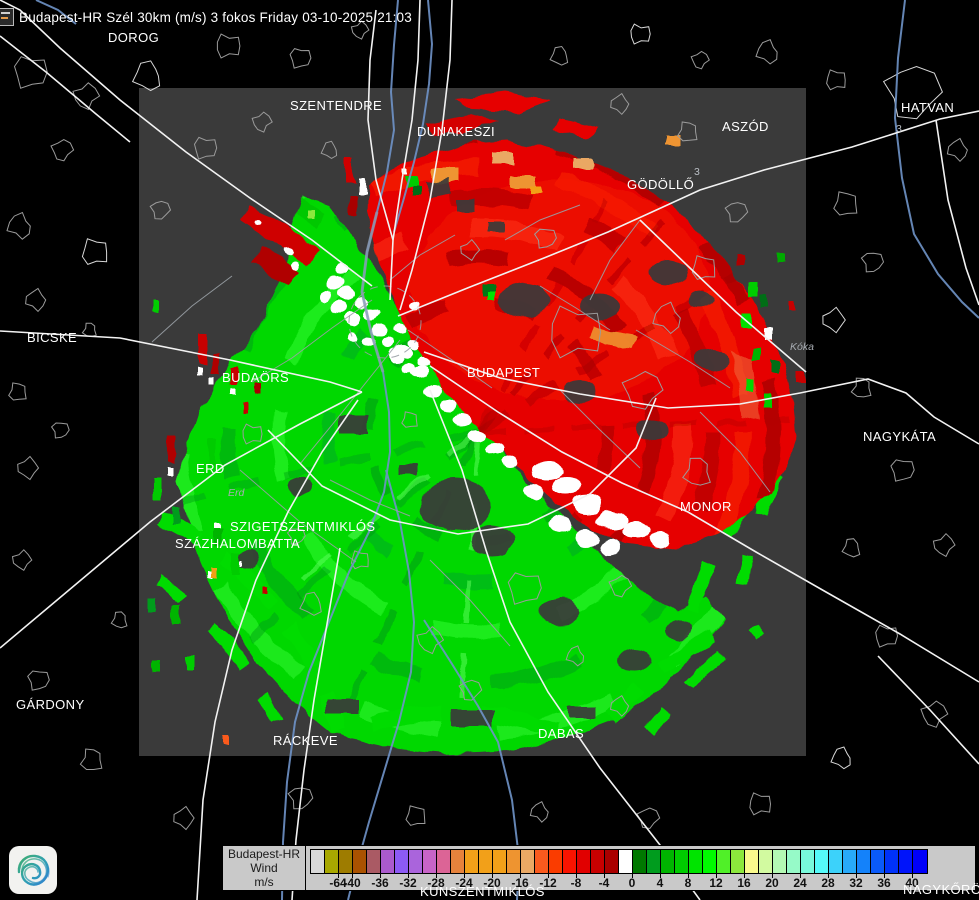 This screenshot has height=900, width=979. I want to click on legend-tick-label: -36, so click(380, 883).